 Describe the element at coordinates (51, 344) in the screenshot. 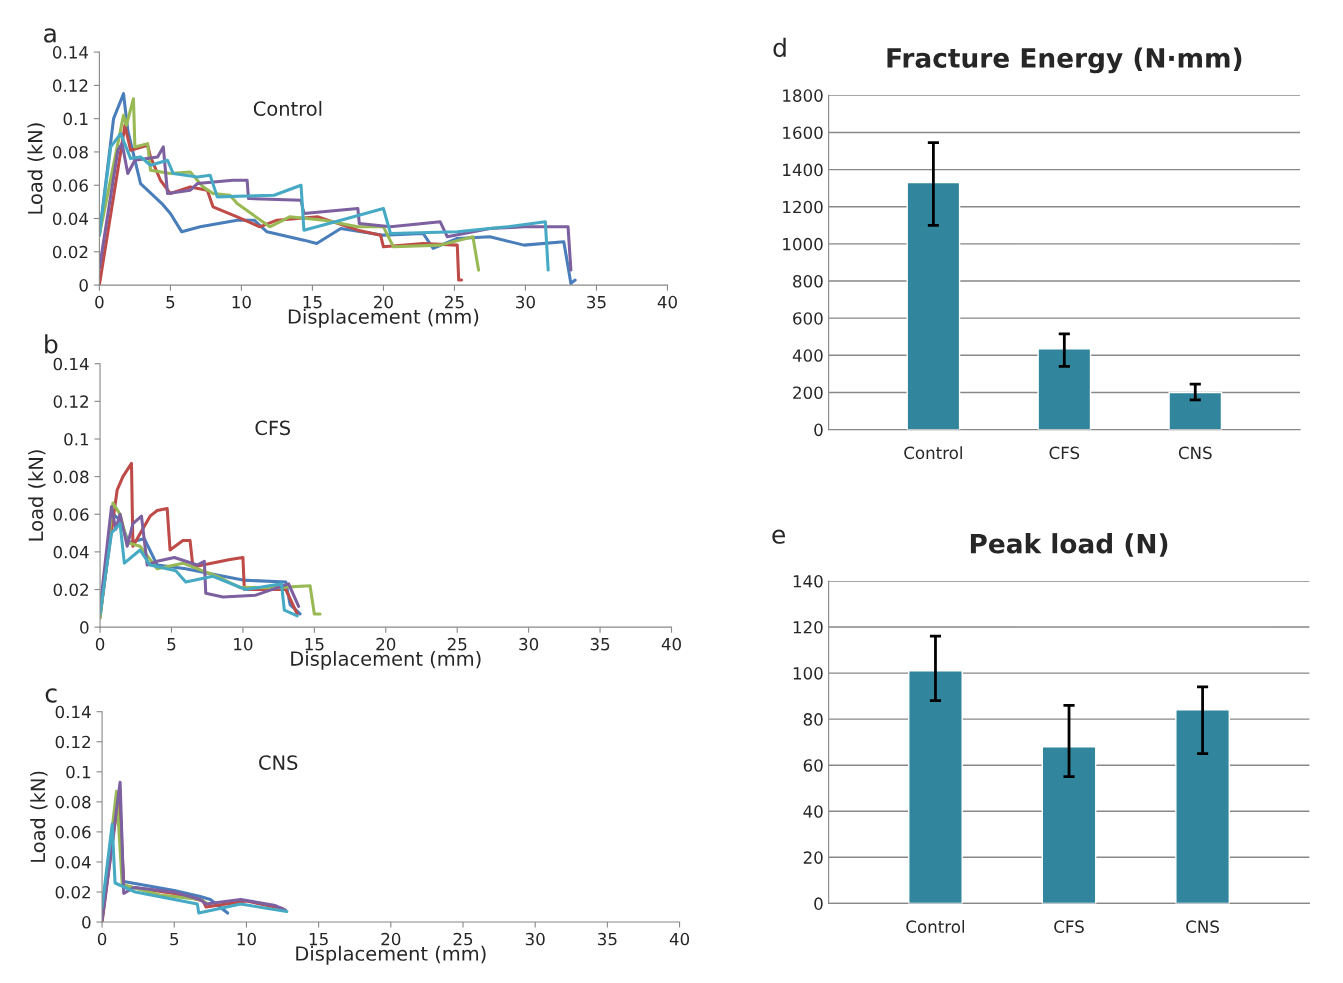

I see `text: b` at that location.